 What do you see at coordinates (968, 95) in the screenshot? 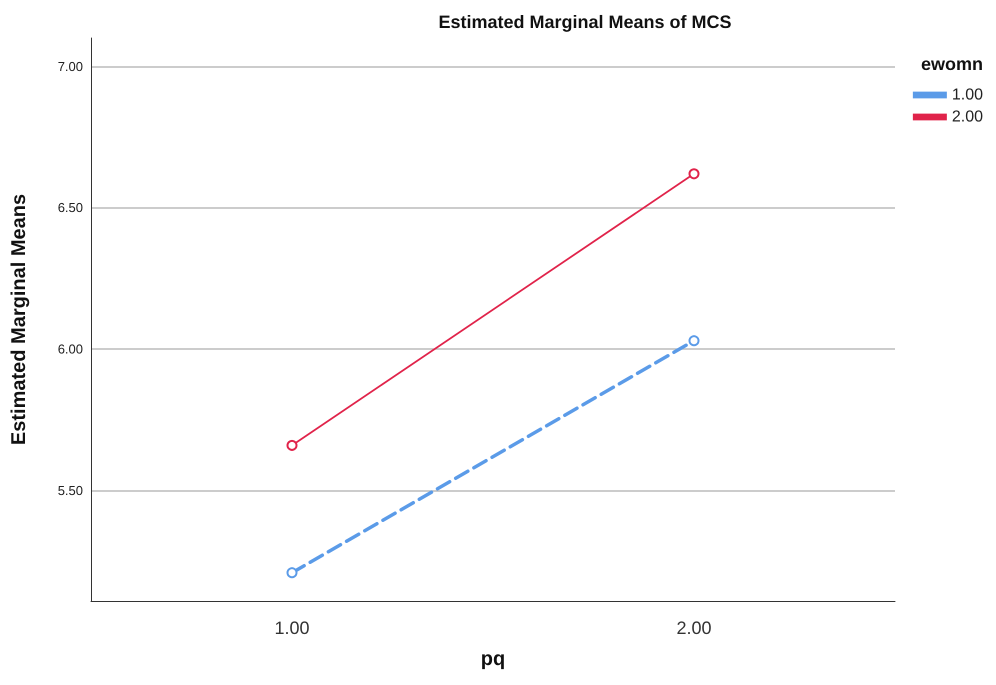
I see `legend-label: 1.00` at bounding box center [968, 95].